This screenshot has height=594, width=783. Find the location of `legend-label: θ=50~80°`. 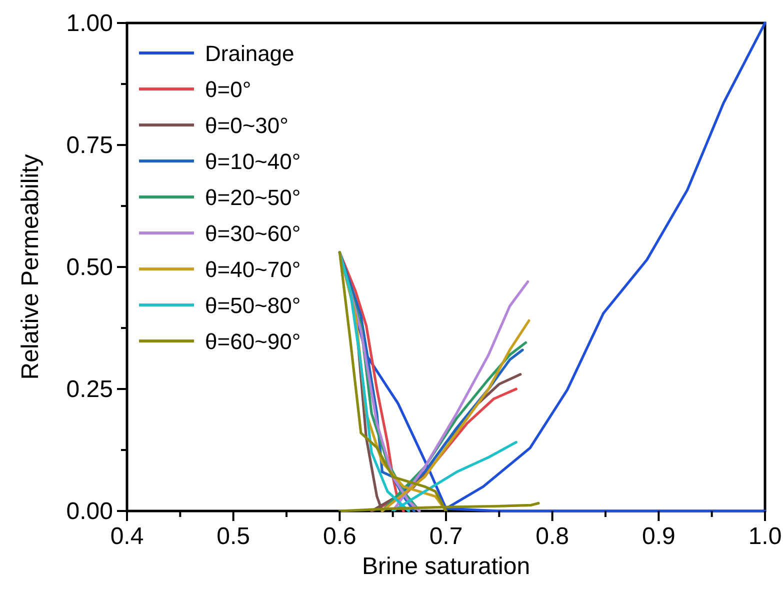

legend-label: θ=50~80° is located at coordinates (253, 305).